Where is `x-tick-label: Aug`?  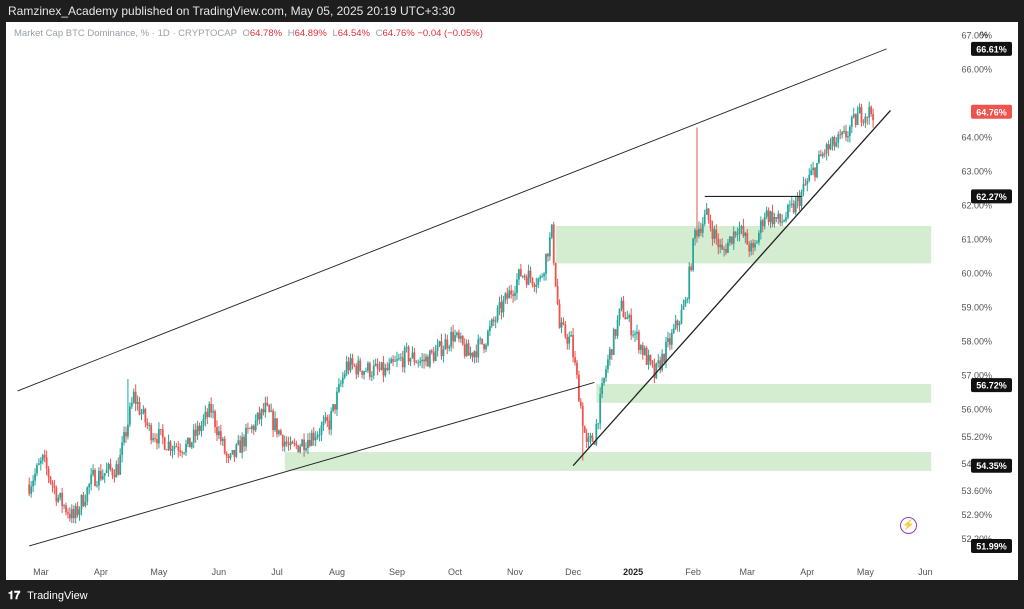 x-tick-label: Aug is located at coordinates (337, 572).